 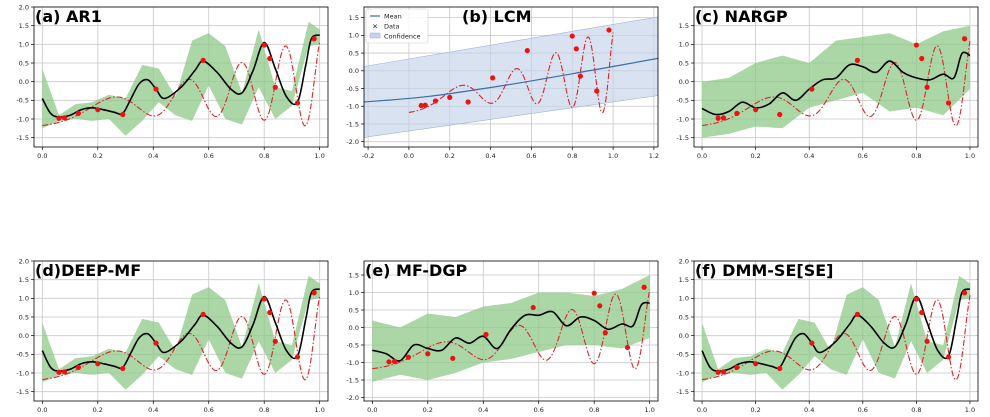 What do you see at coordinates (88, 270) in the screenshot?
I see `subplot-title: (d)DEEP-MF` at bounding box center [88, 270].